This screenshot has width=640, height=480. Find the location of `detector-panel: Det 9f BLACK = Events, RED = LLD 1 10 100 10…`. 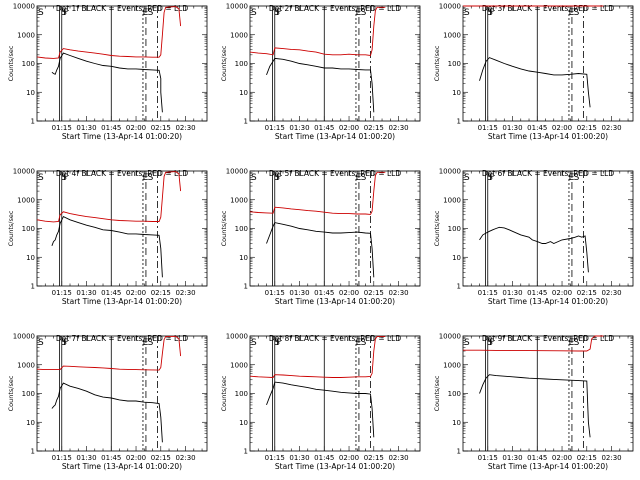

detector-panel: Det 9f BLACK = Events, RED = LLD 1 10 100 10… is located at coordinates (533, 402).